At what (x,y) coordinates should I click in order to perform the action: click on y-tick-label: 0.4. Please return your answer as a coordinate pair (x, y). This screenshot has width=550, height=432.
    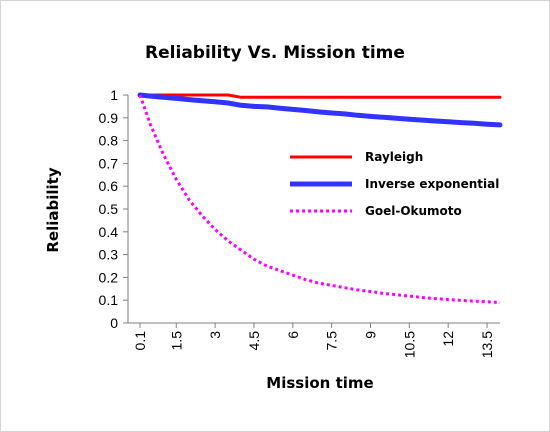
    Looking at the image, I should click on (109, 232).